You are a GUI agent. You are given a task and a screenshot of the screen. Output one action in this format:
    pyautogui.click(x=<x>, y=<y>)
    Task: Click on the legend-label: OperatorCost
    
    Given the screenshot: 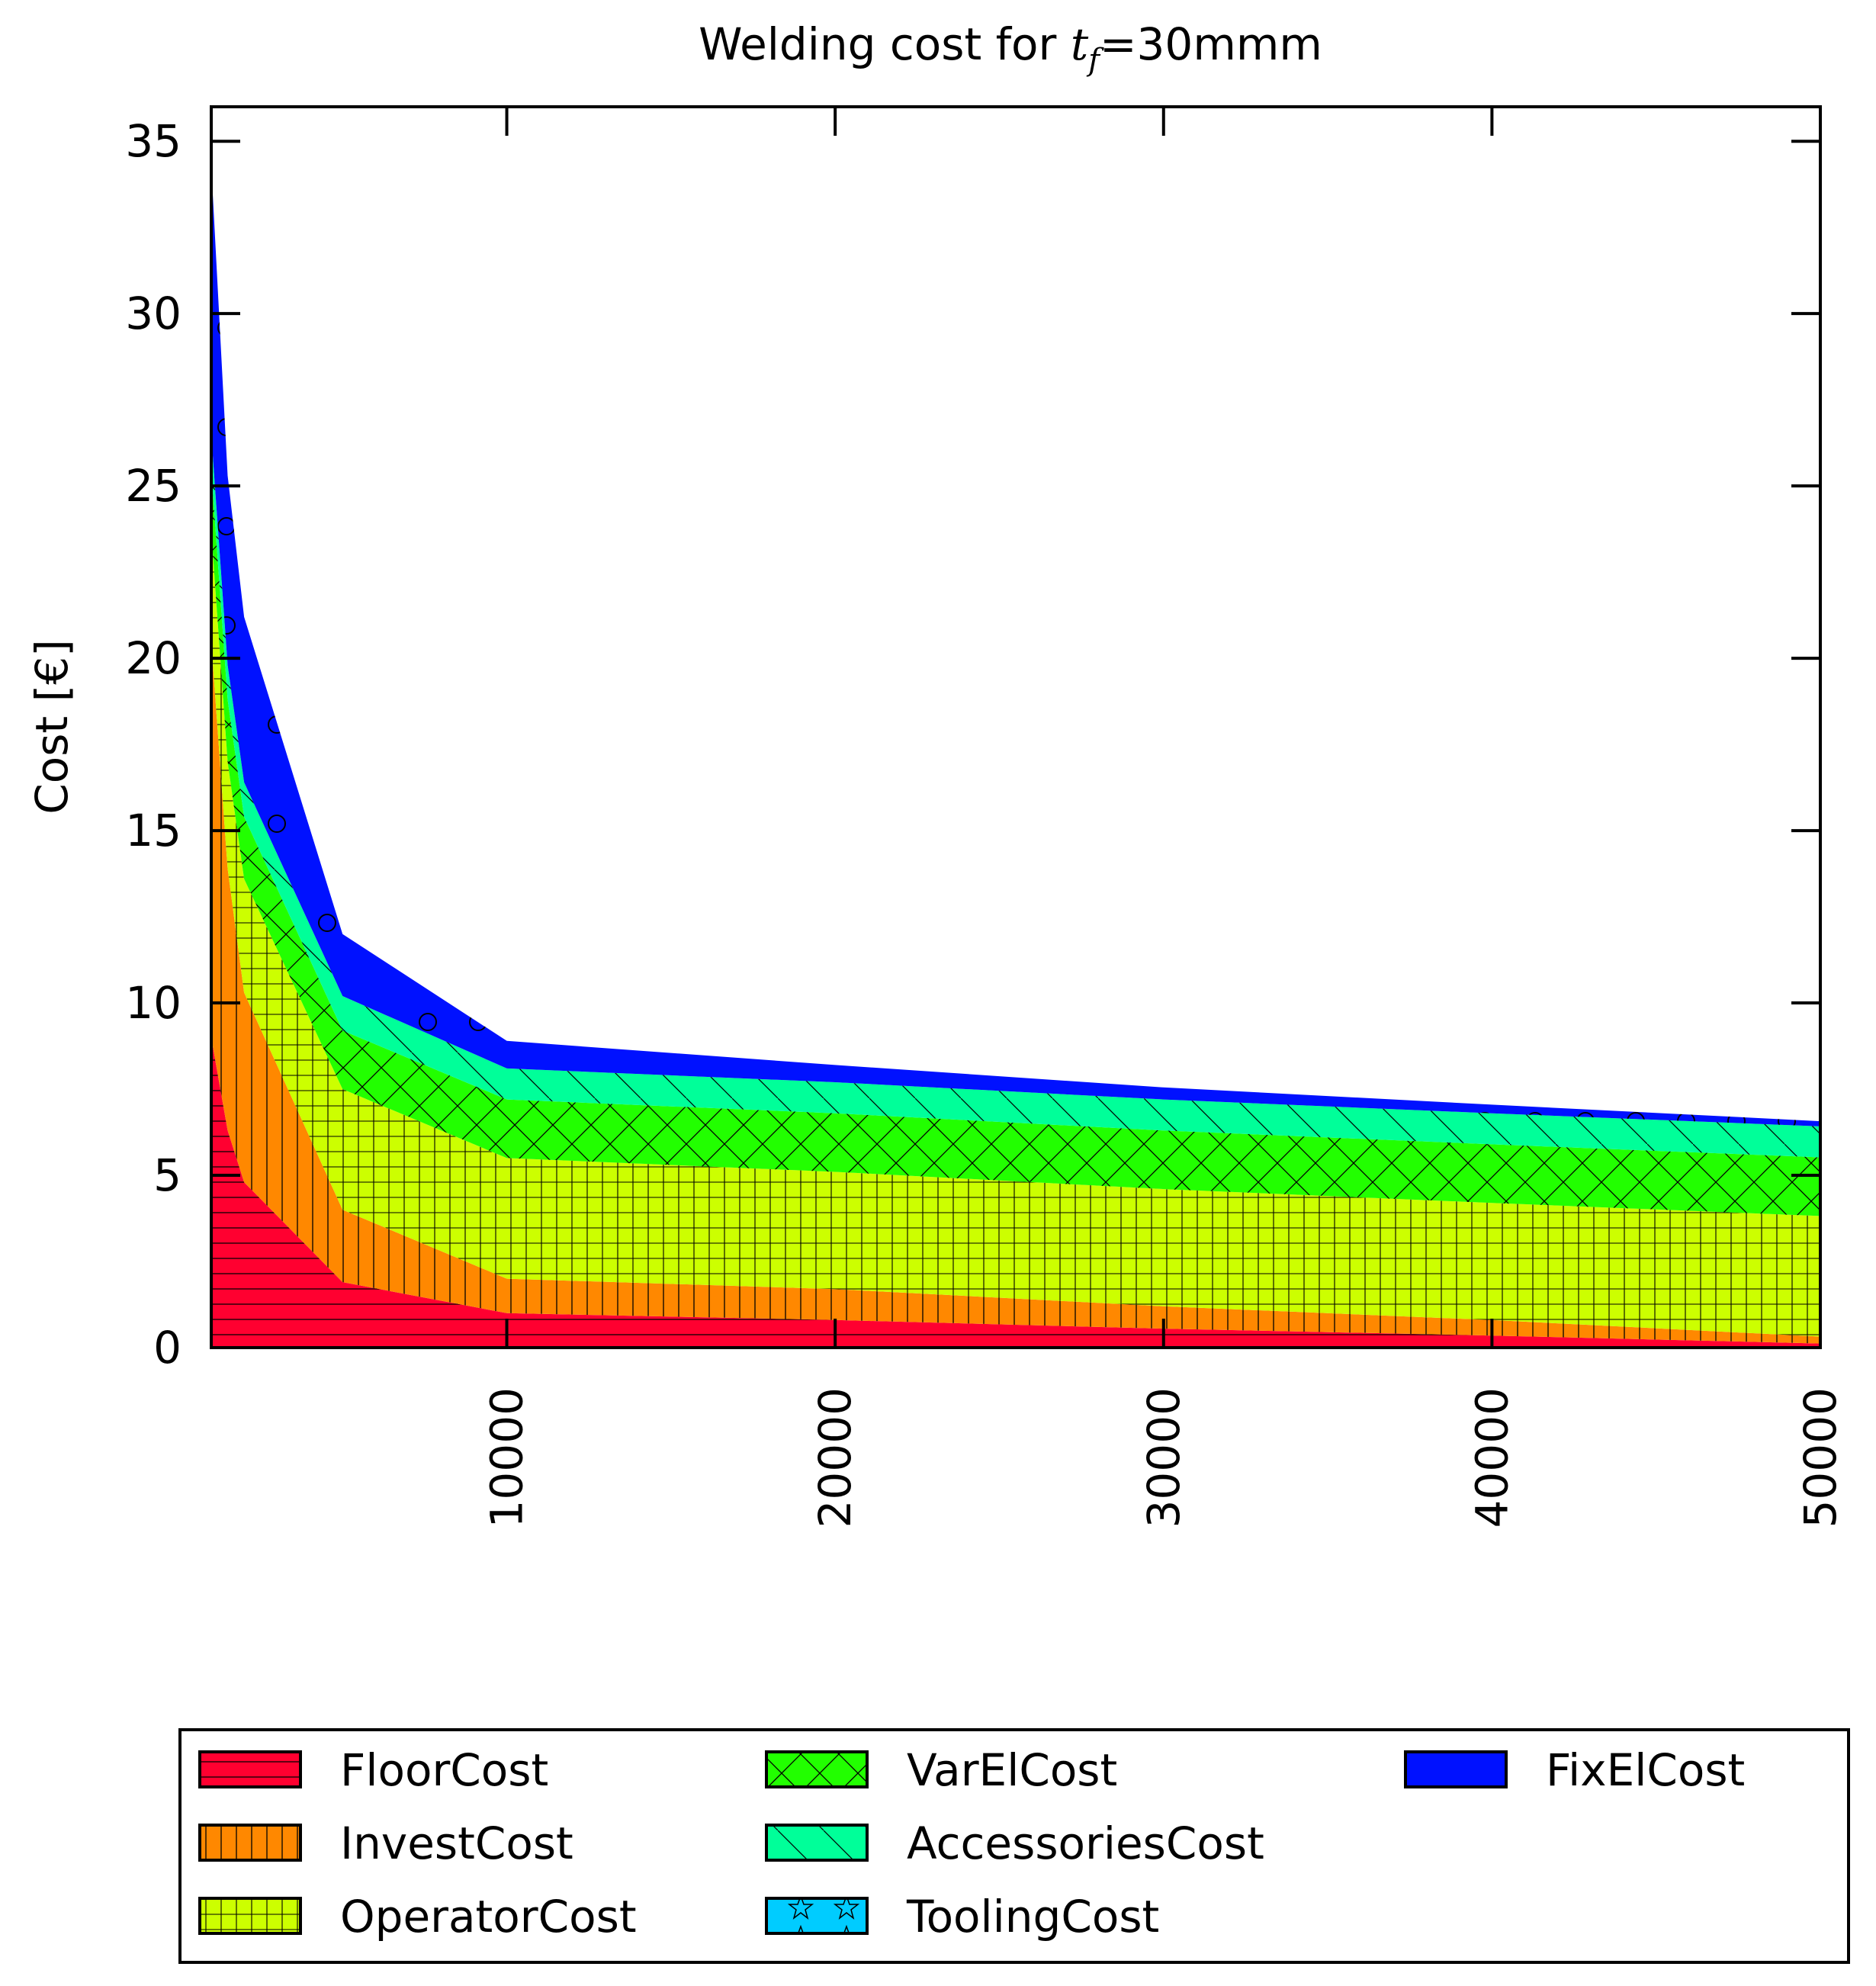 What is the action you would take?
    pyautogui.click(x=488, y=1917)
    